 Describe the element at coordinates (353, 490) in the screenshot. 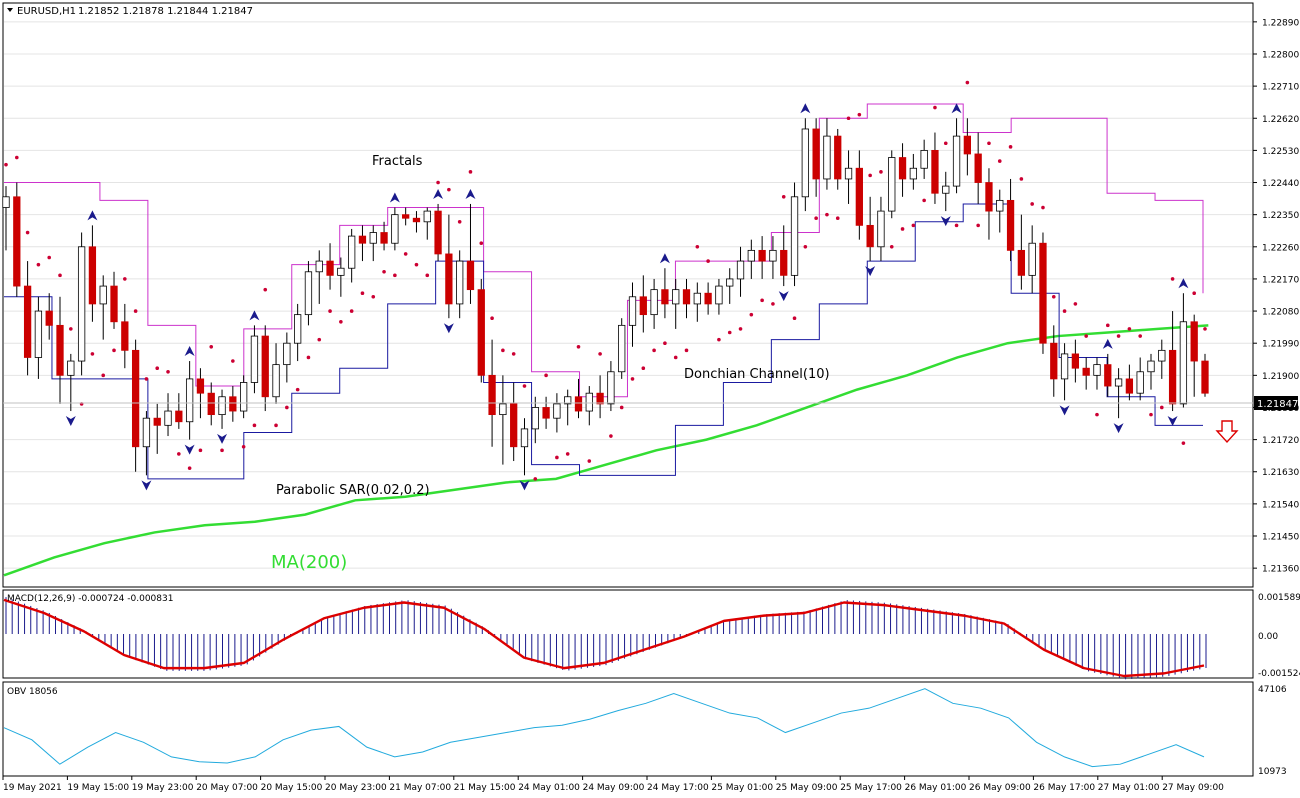

I see `parabolic-sar-annotation: Parabolic SAR(0.02,0.2)` at that location.